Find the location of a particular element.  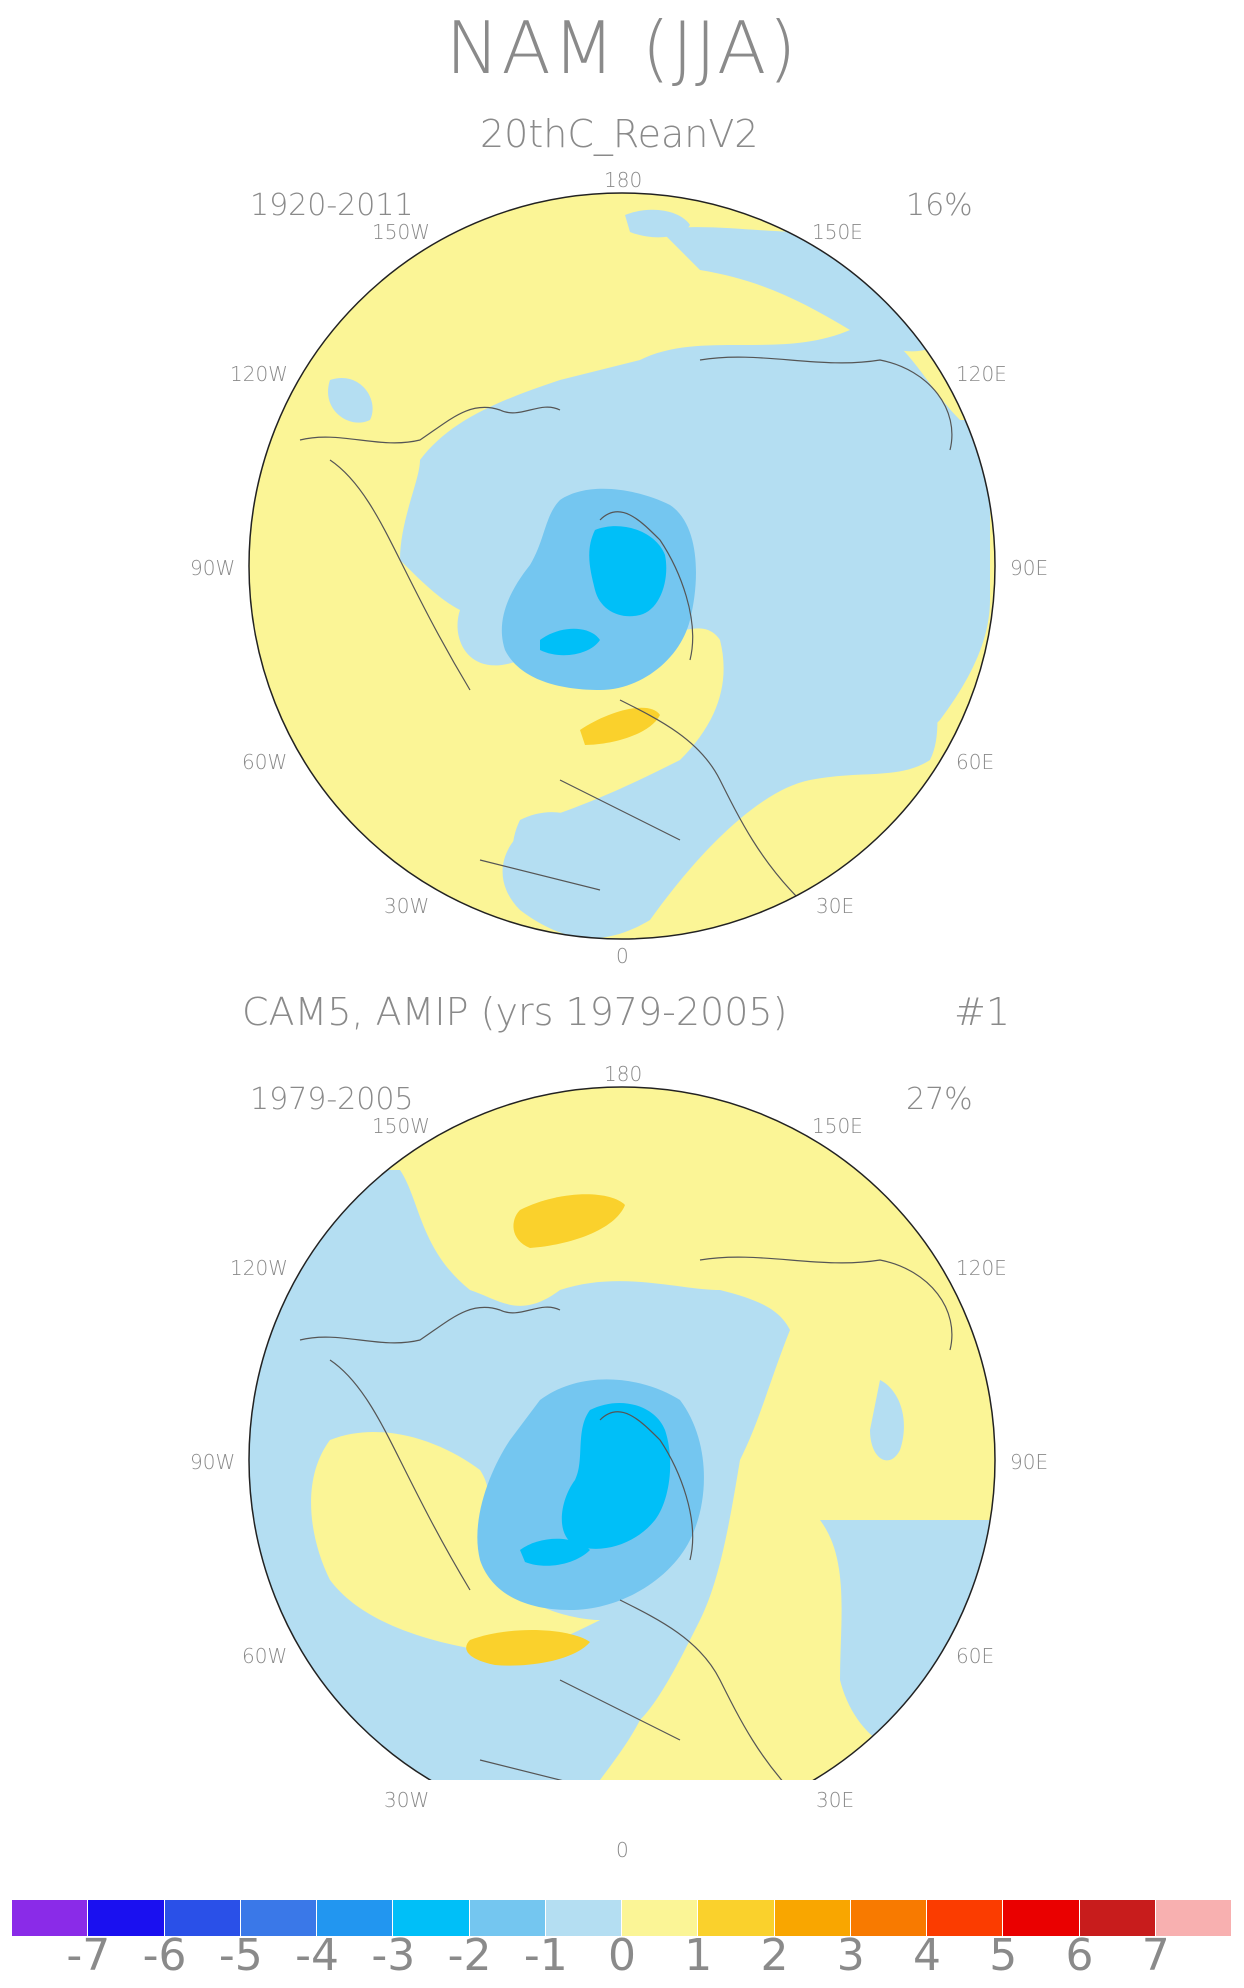

panel1-contour-plus1 is located at coordinates (620, 726).